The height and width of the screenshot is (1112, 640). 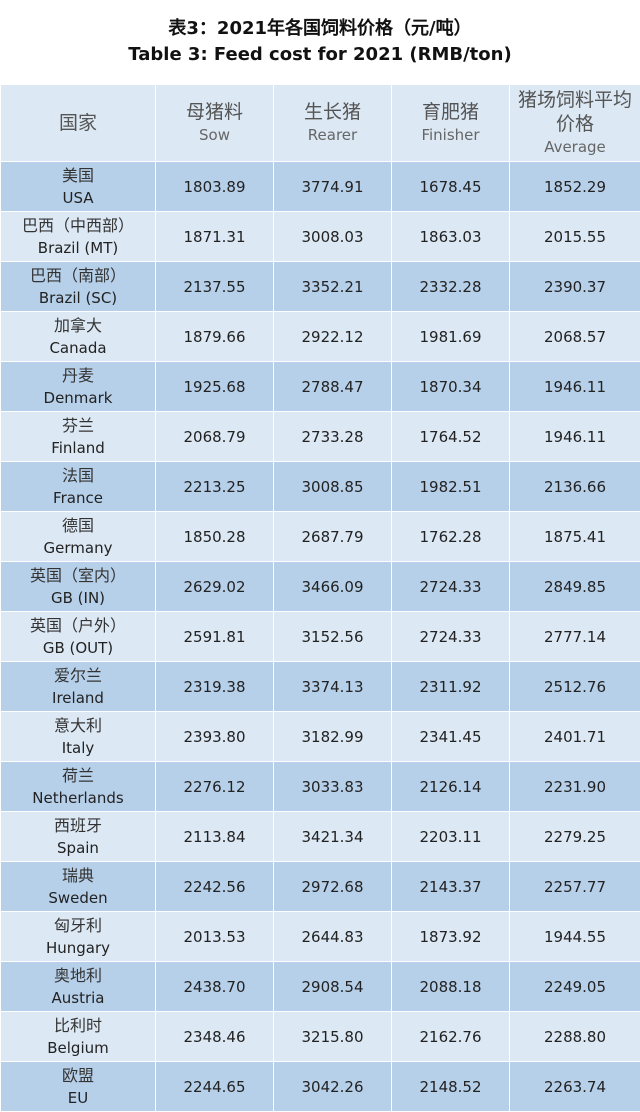 What do you see at coordinates (575, 337) in the screenshot?
I see `average-cost-cell: 2068.57` at bounding box center [575, 337].